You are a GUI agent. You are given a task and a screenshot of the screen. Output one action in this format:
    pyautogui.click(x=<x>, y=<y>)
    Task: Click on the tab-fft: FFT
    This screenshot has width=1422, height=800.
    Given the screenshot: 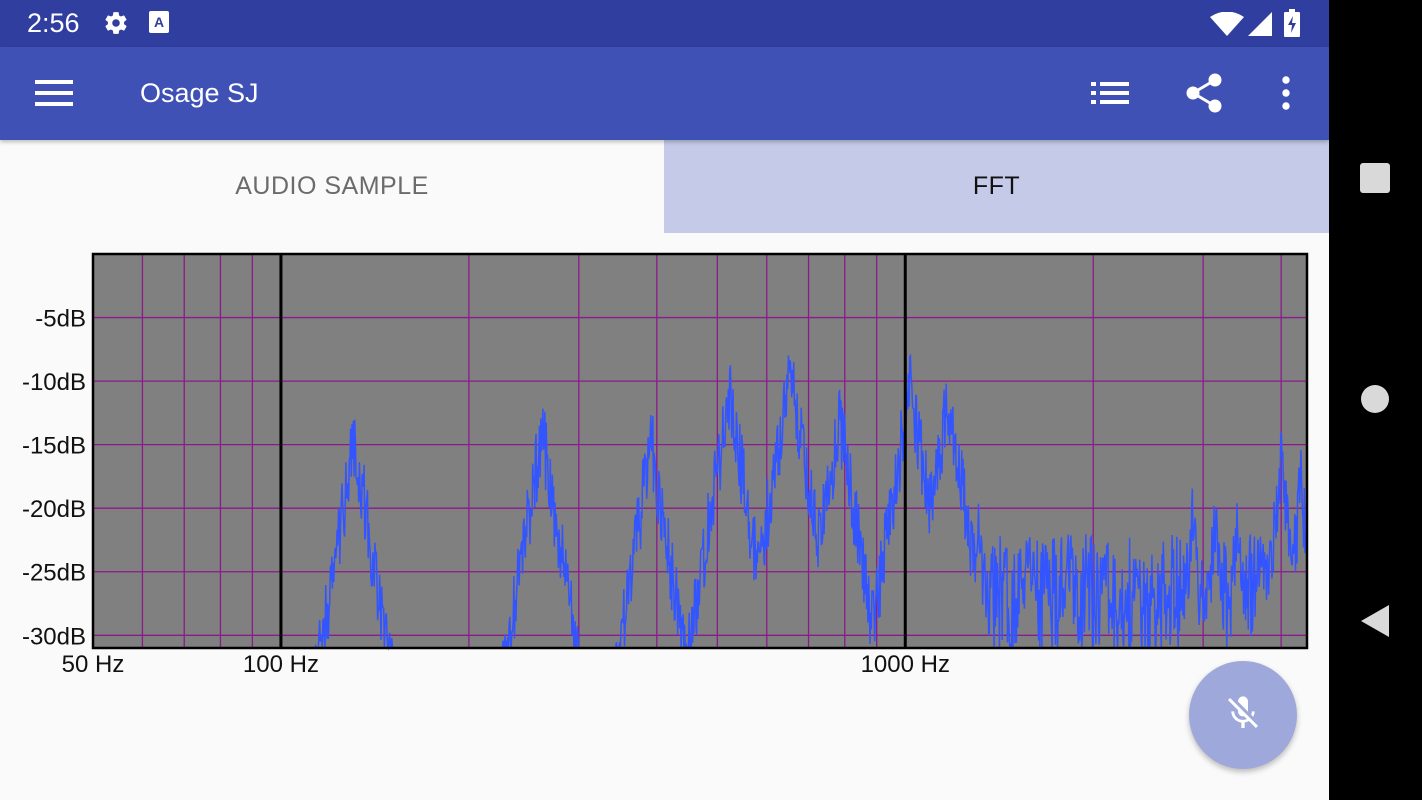 What is the action you would take?
    pyautogui.click(x=996, y=186)
    